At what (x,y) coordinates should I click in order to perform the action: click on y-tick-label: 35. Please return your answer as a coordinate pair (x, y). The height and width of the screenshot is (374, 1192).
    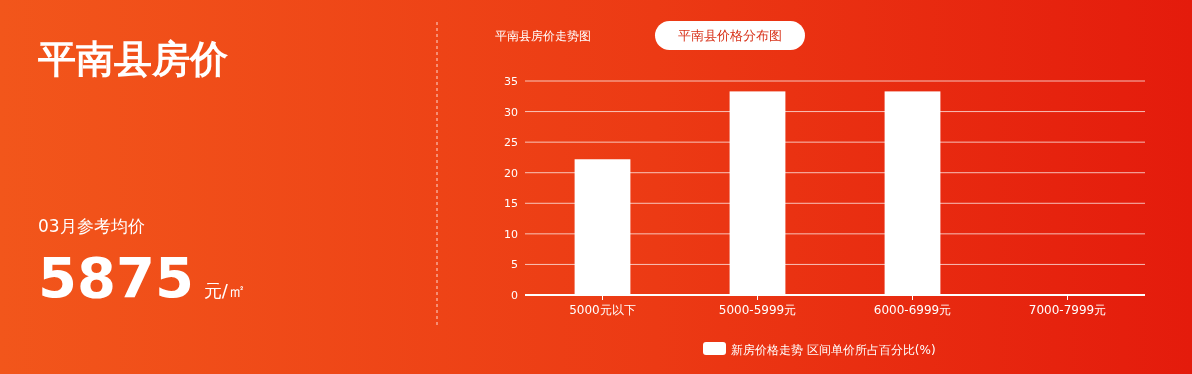
    Looking at the image, I should click on (511, 81).